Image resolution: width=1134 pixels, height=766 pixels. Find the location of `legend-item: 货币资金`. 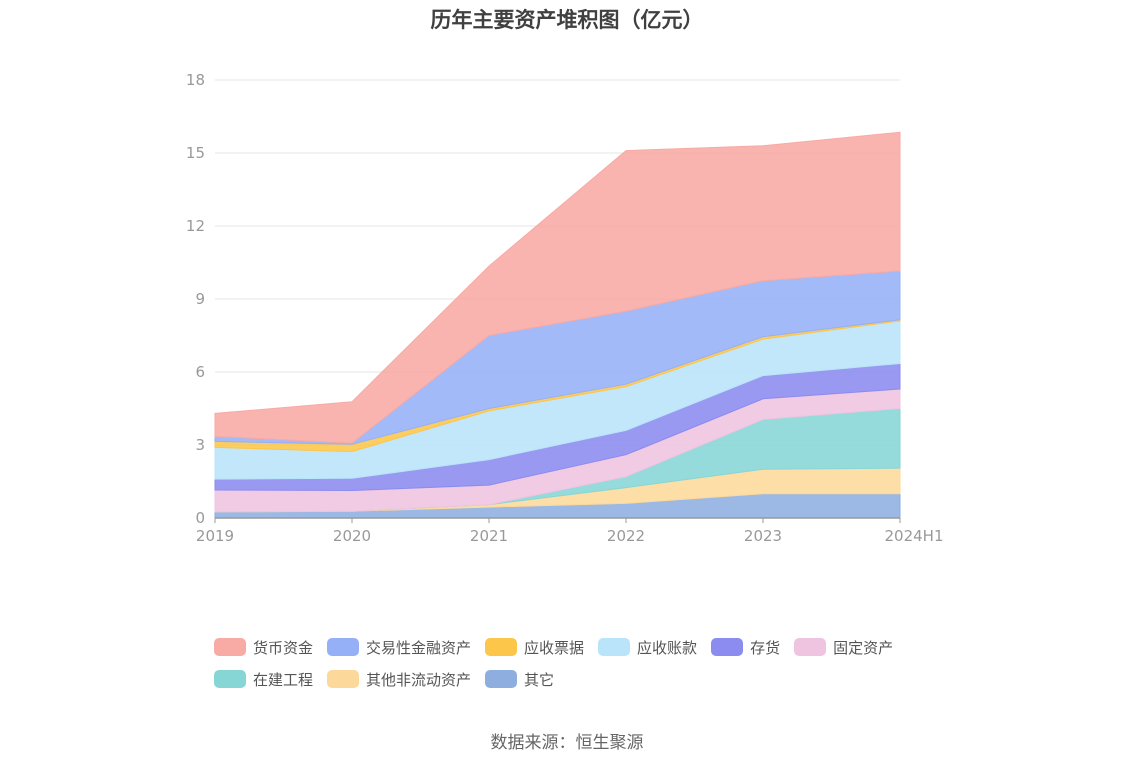

legend-item: 货币资金 is located at coordinates (263, 647).